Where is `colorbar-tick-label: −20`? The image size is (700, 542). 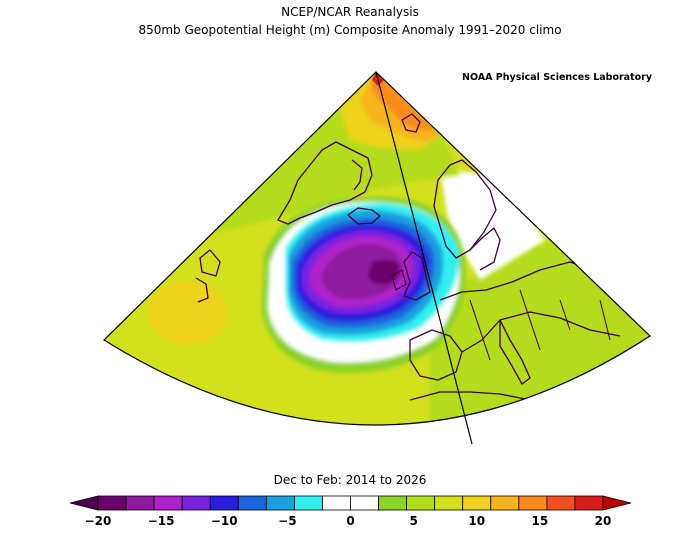 colorbar-tick-label: −20 is located at coordinates (98, 521).